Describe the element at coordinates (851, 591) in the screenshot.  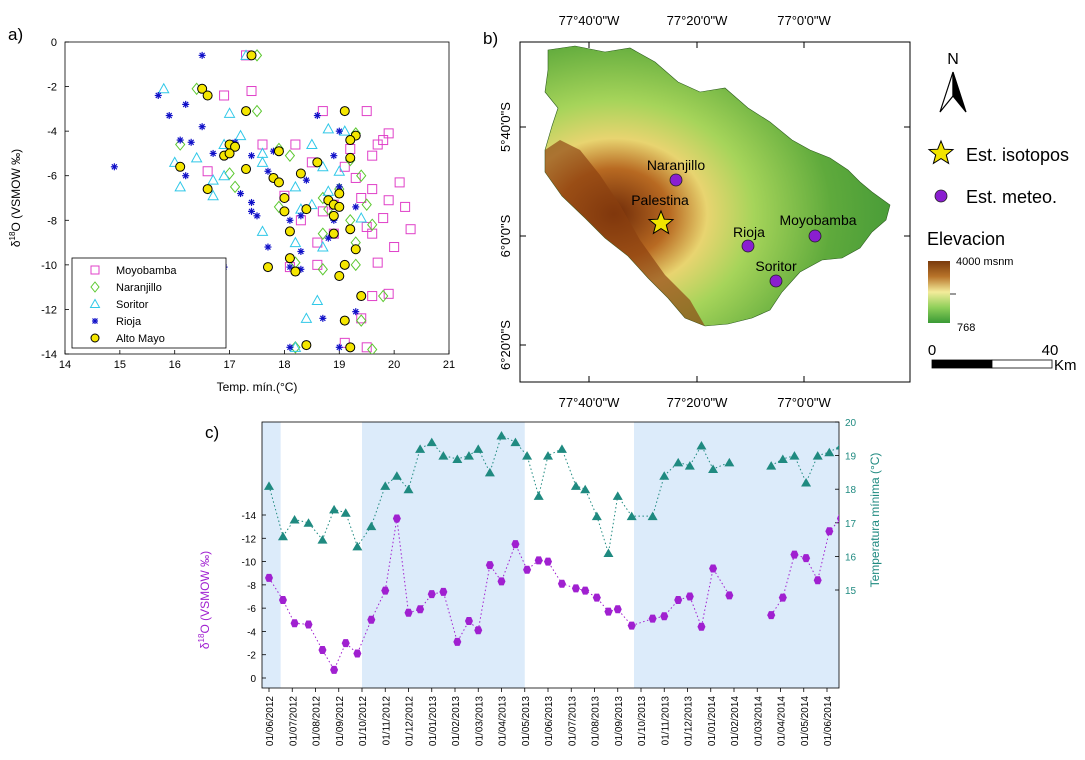
I see `y-tick-right-label-c: 15` at that location.